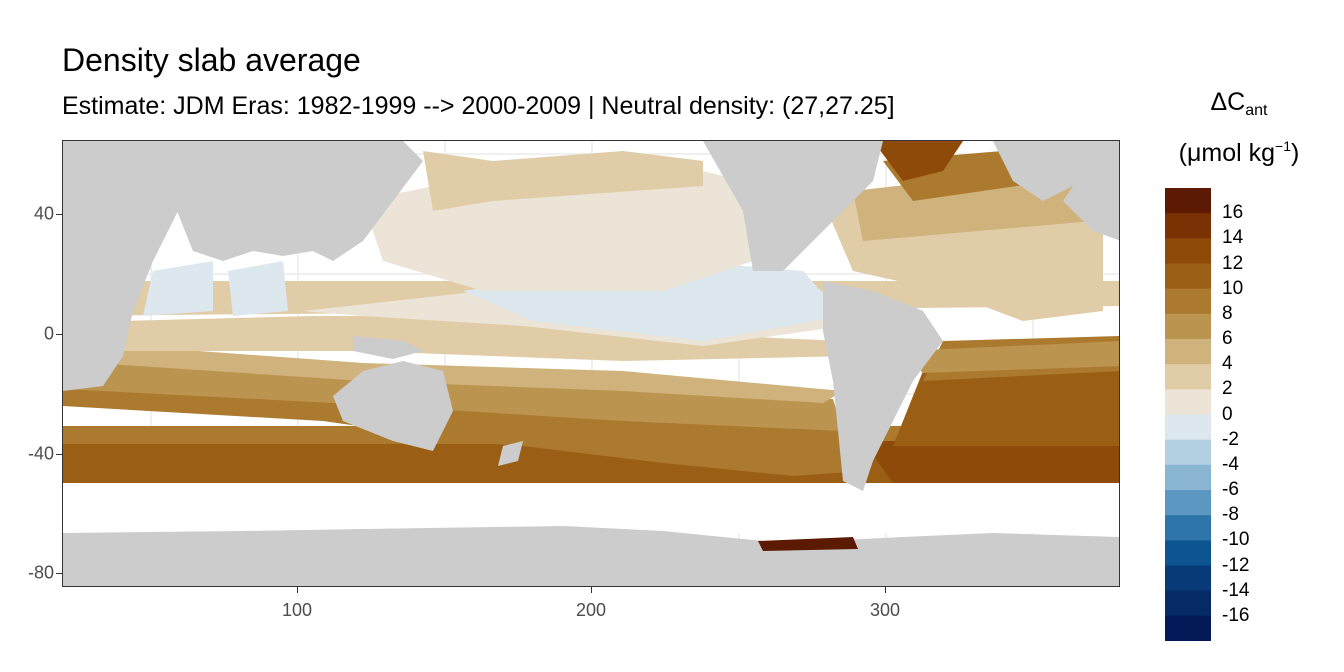  What do you see at coordinates (1233, 263) in the screenshot?
I see `legend-label: 12` at bounding box center [1233, 263].